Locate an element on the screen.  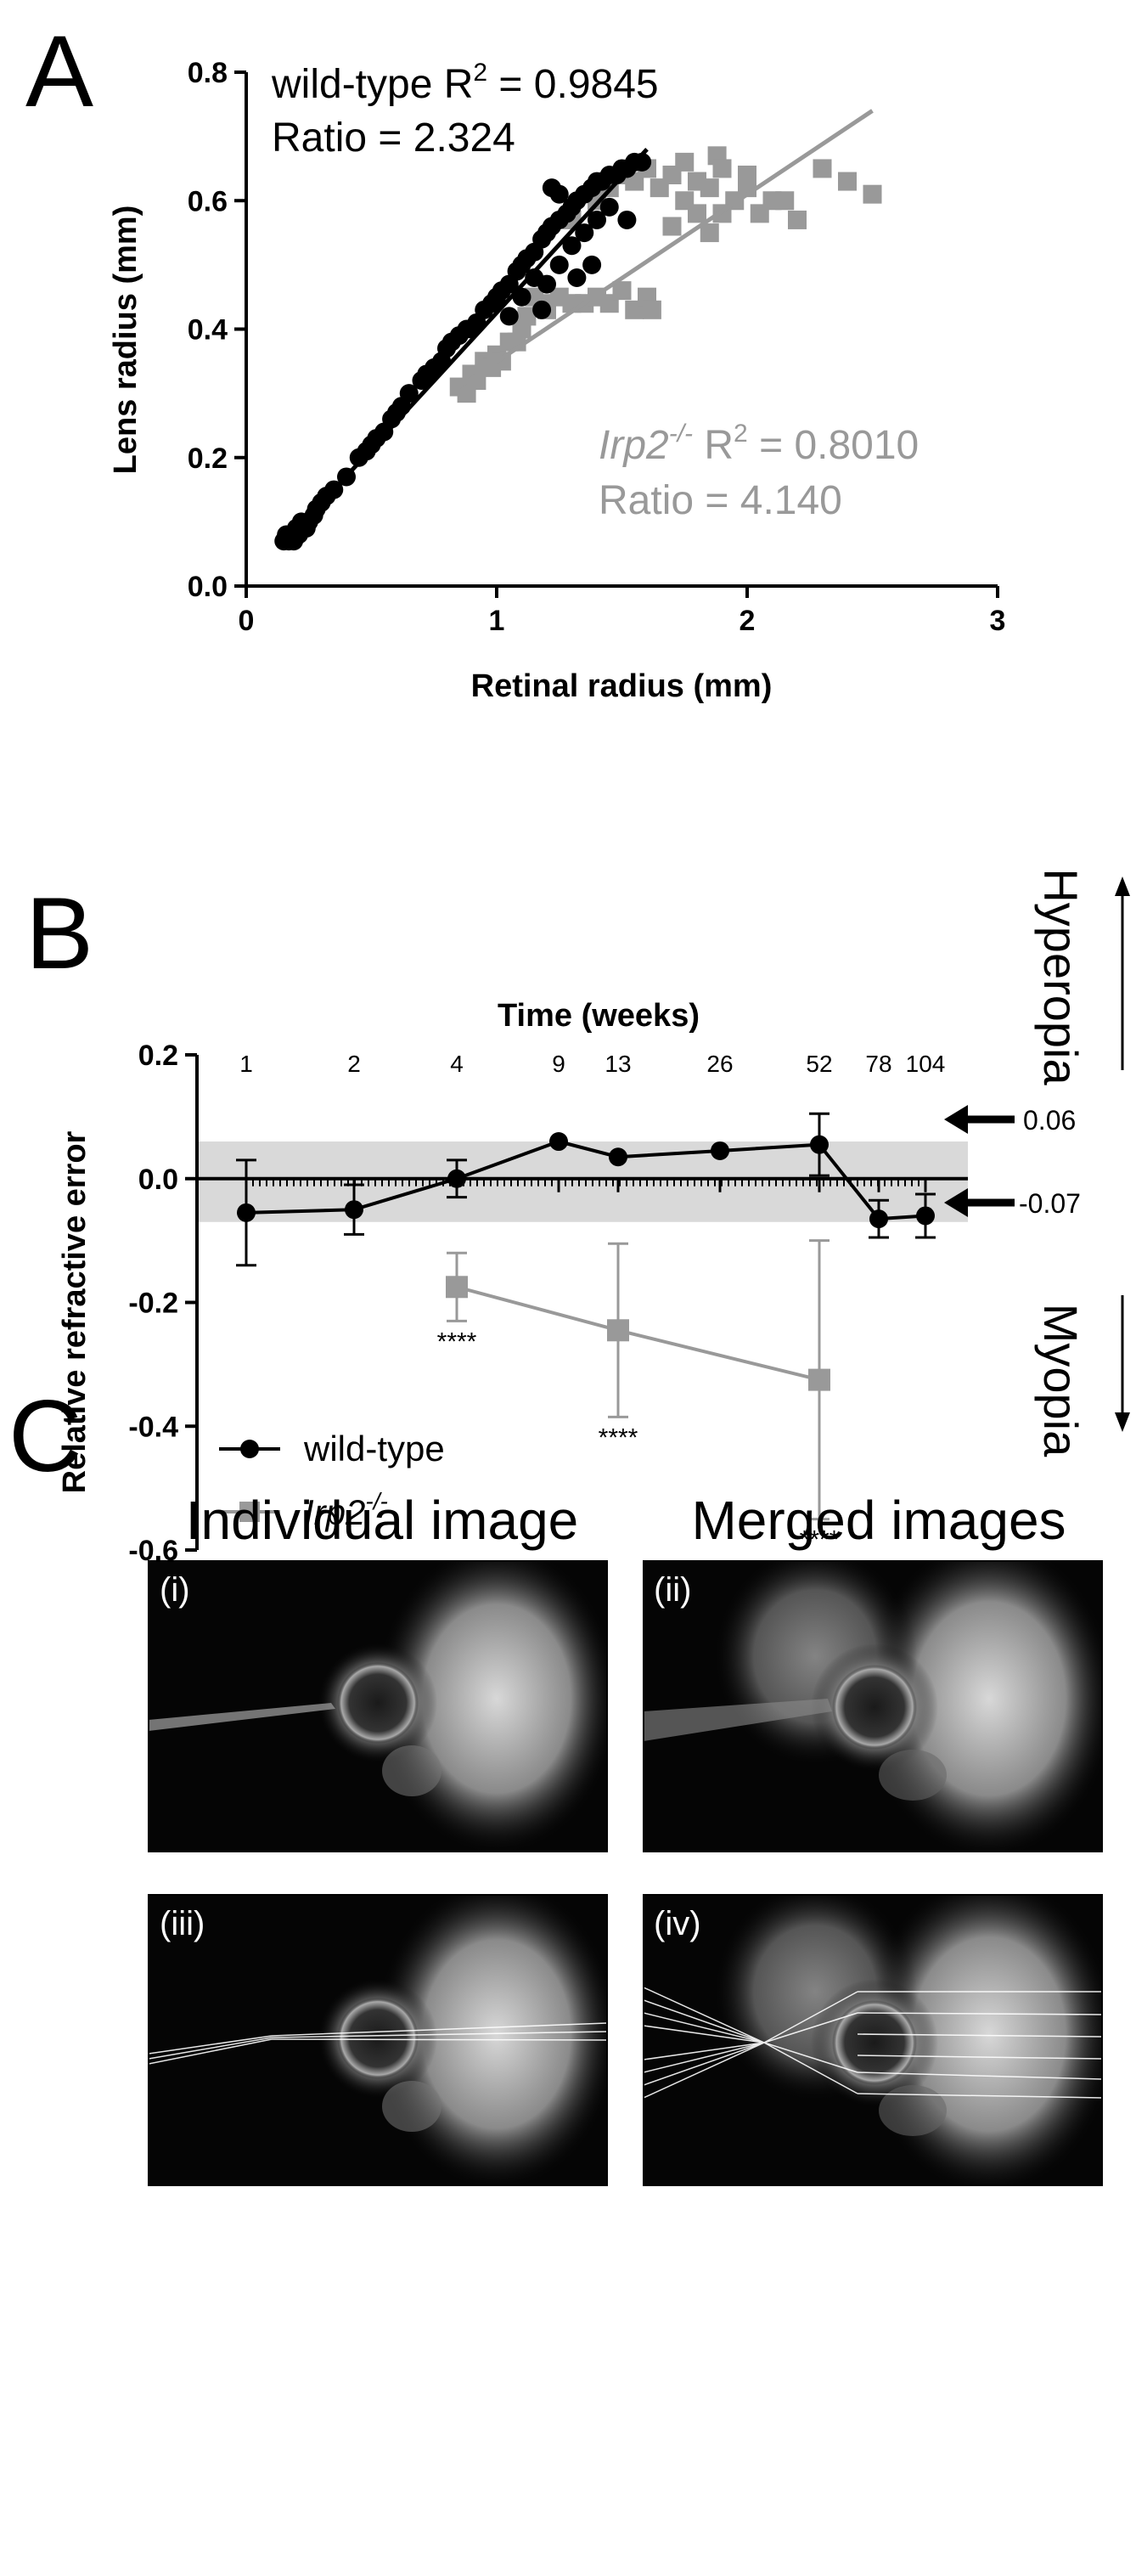
time-tick-label: 13 is located at coordinates (618, 1064).